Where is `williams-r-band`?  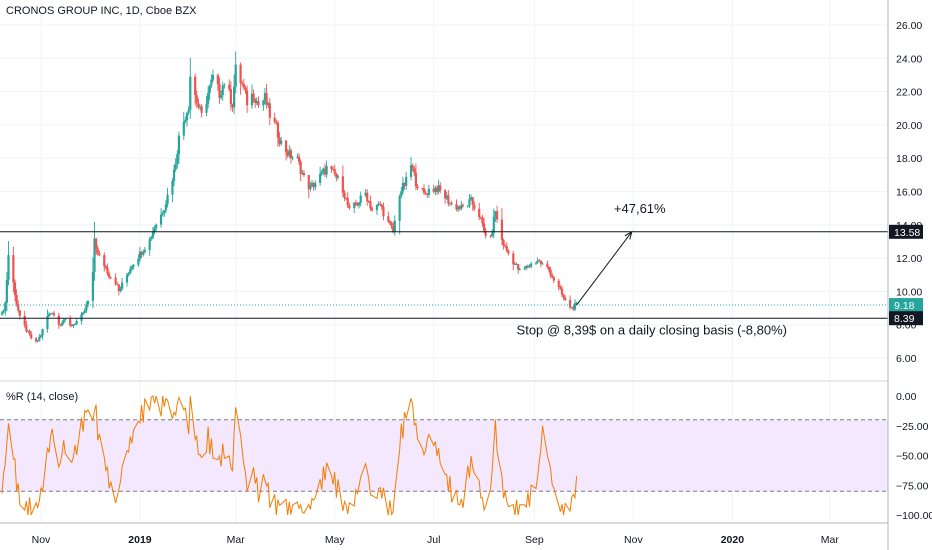
williams-r-band is located at coordinates (444, 455).